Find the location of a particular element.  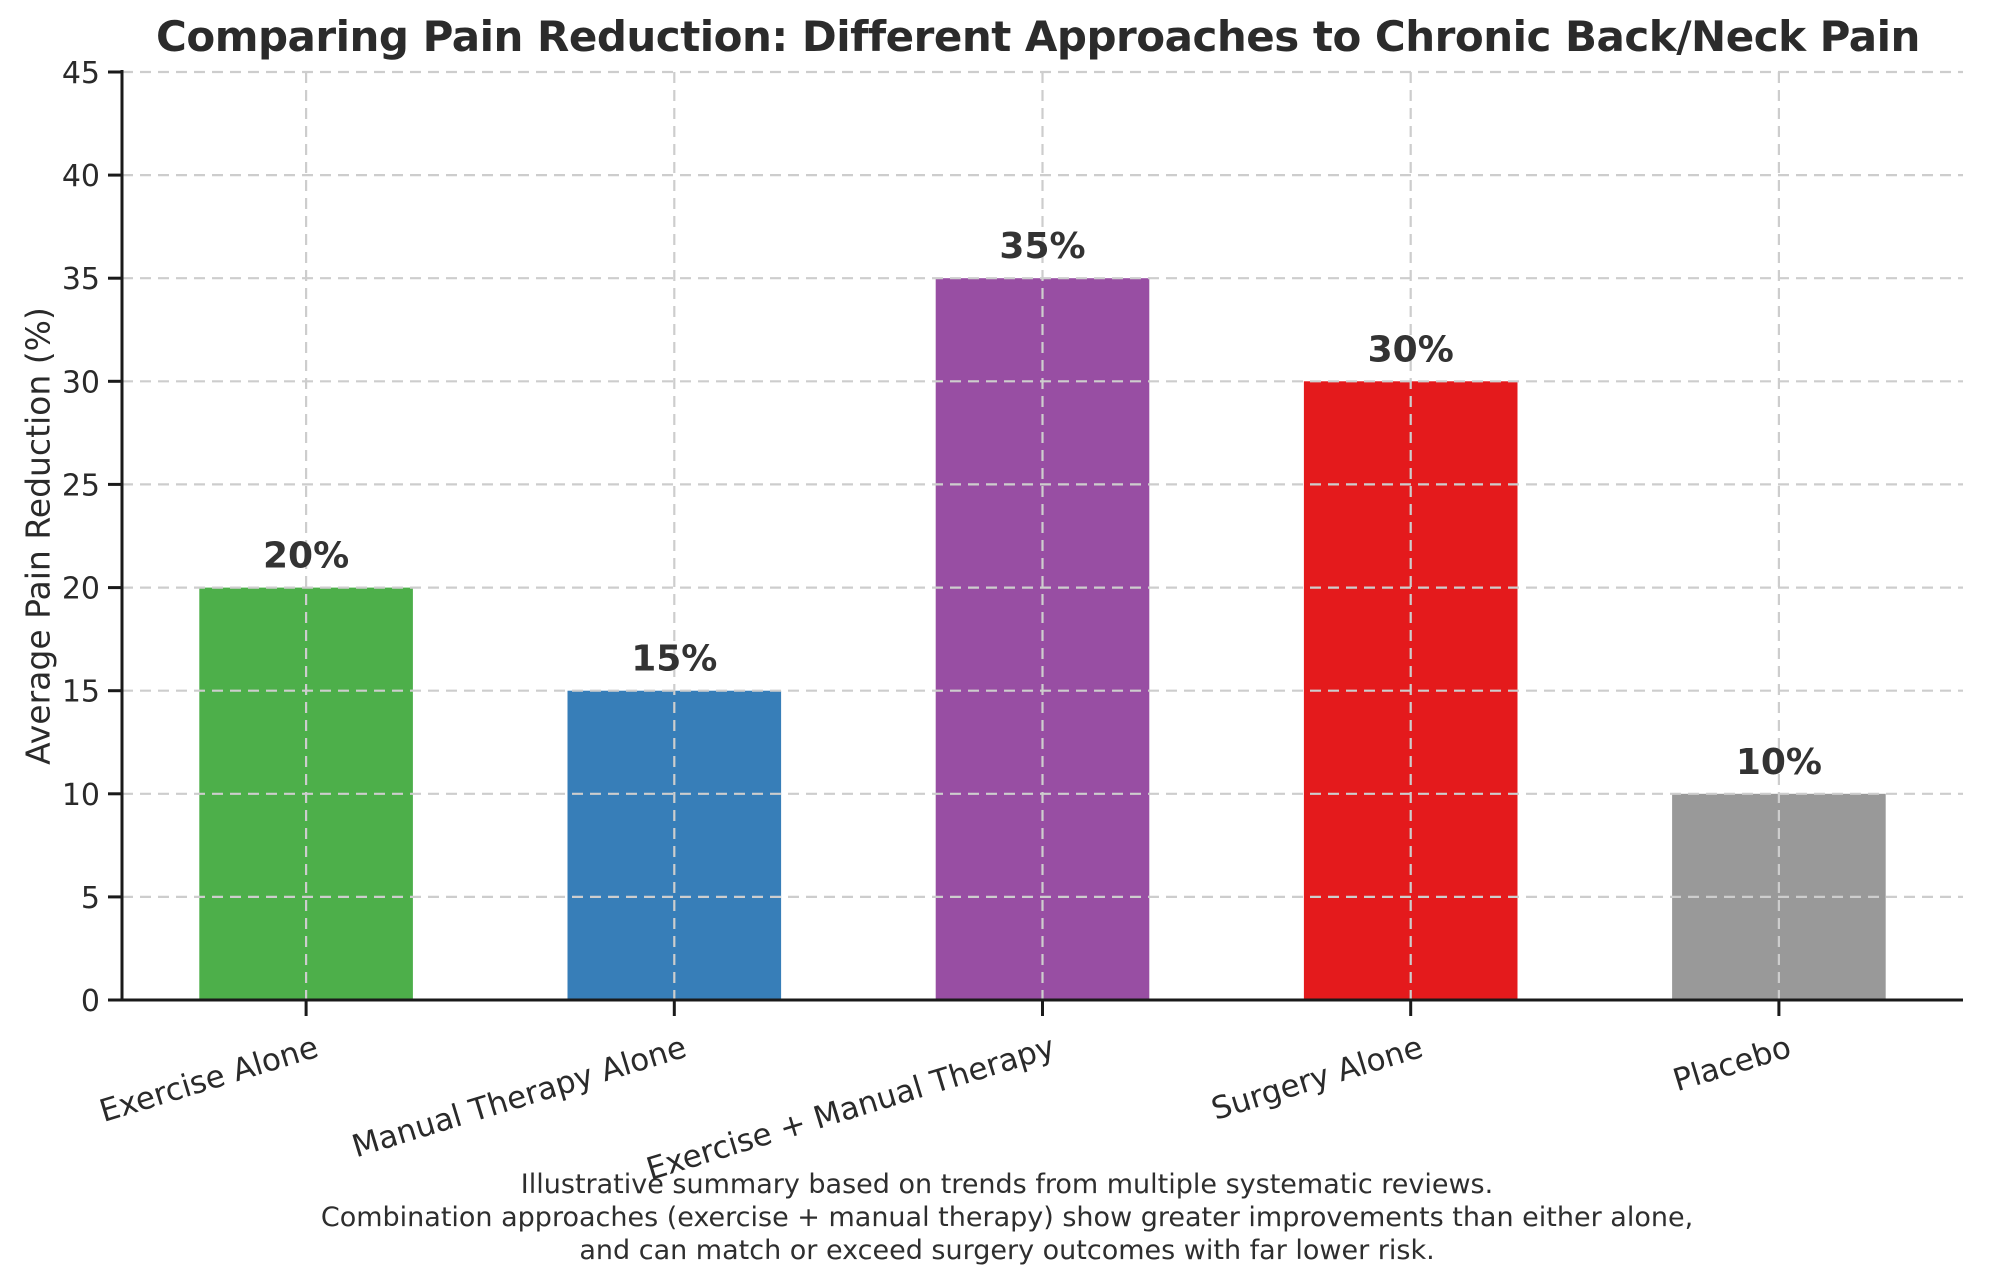

bar-value-label-manual-therapy-alone: 15% is located at coordinates (674, 659).